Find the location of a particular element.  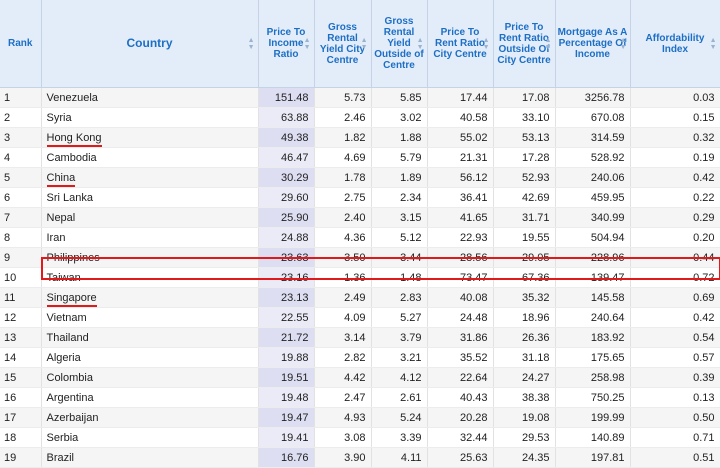

gross-yield-centre-cell: 5.73 is located at coordinates (343, 97).